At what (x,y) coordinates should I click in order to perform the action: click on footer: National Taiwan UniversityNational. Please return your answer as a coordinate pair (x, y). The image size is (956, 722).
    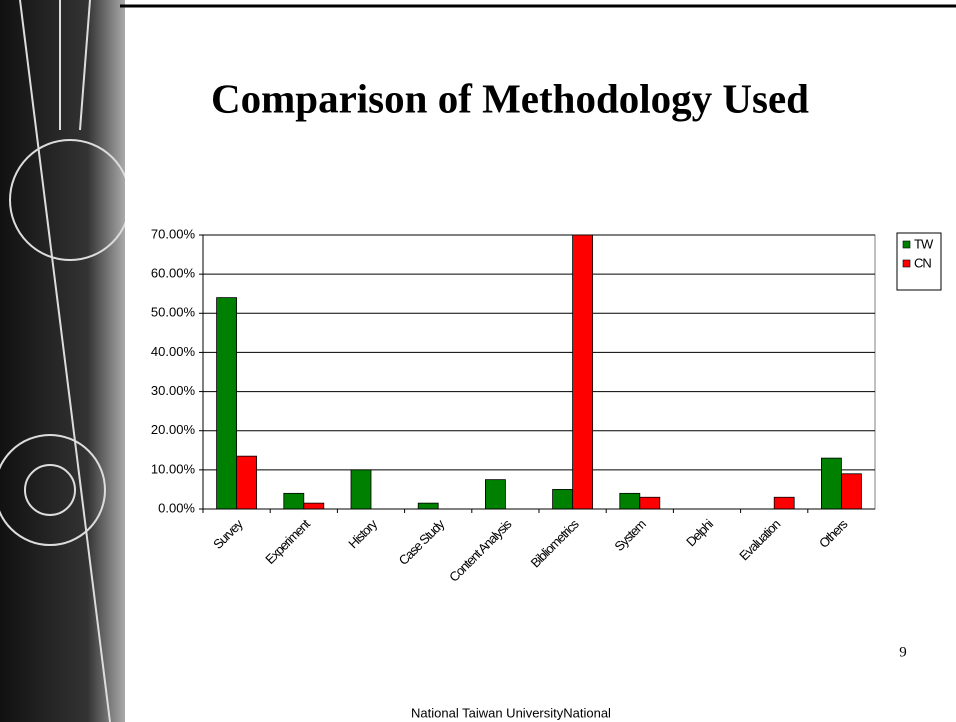
    Looking at the image, I should click on (511, 712).